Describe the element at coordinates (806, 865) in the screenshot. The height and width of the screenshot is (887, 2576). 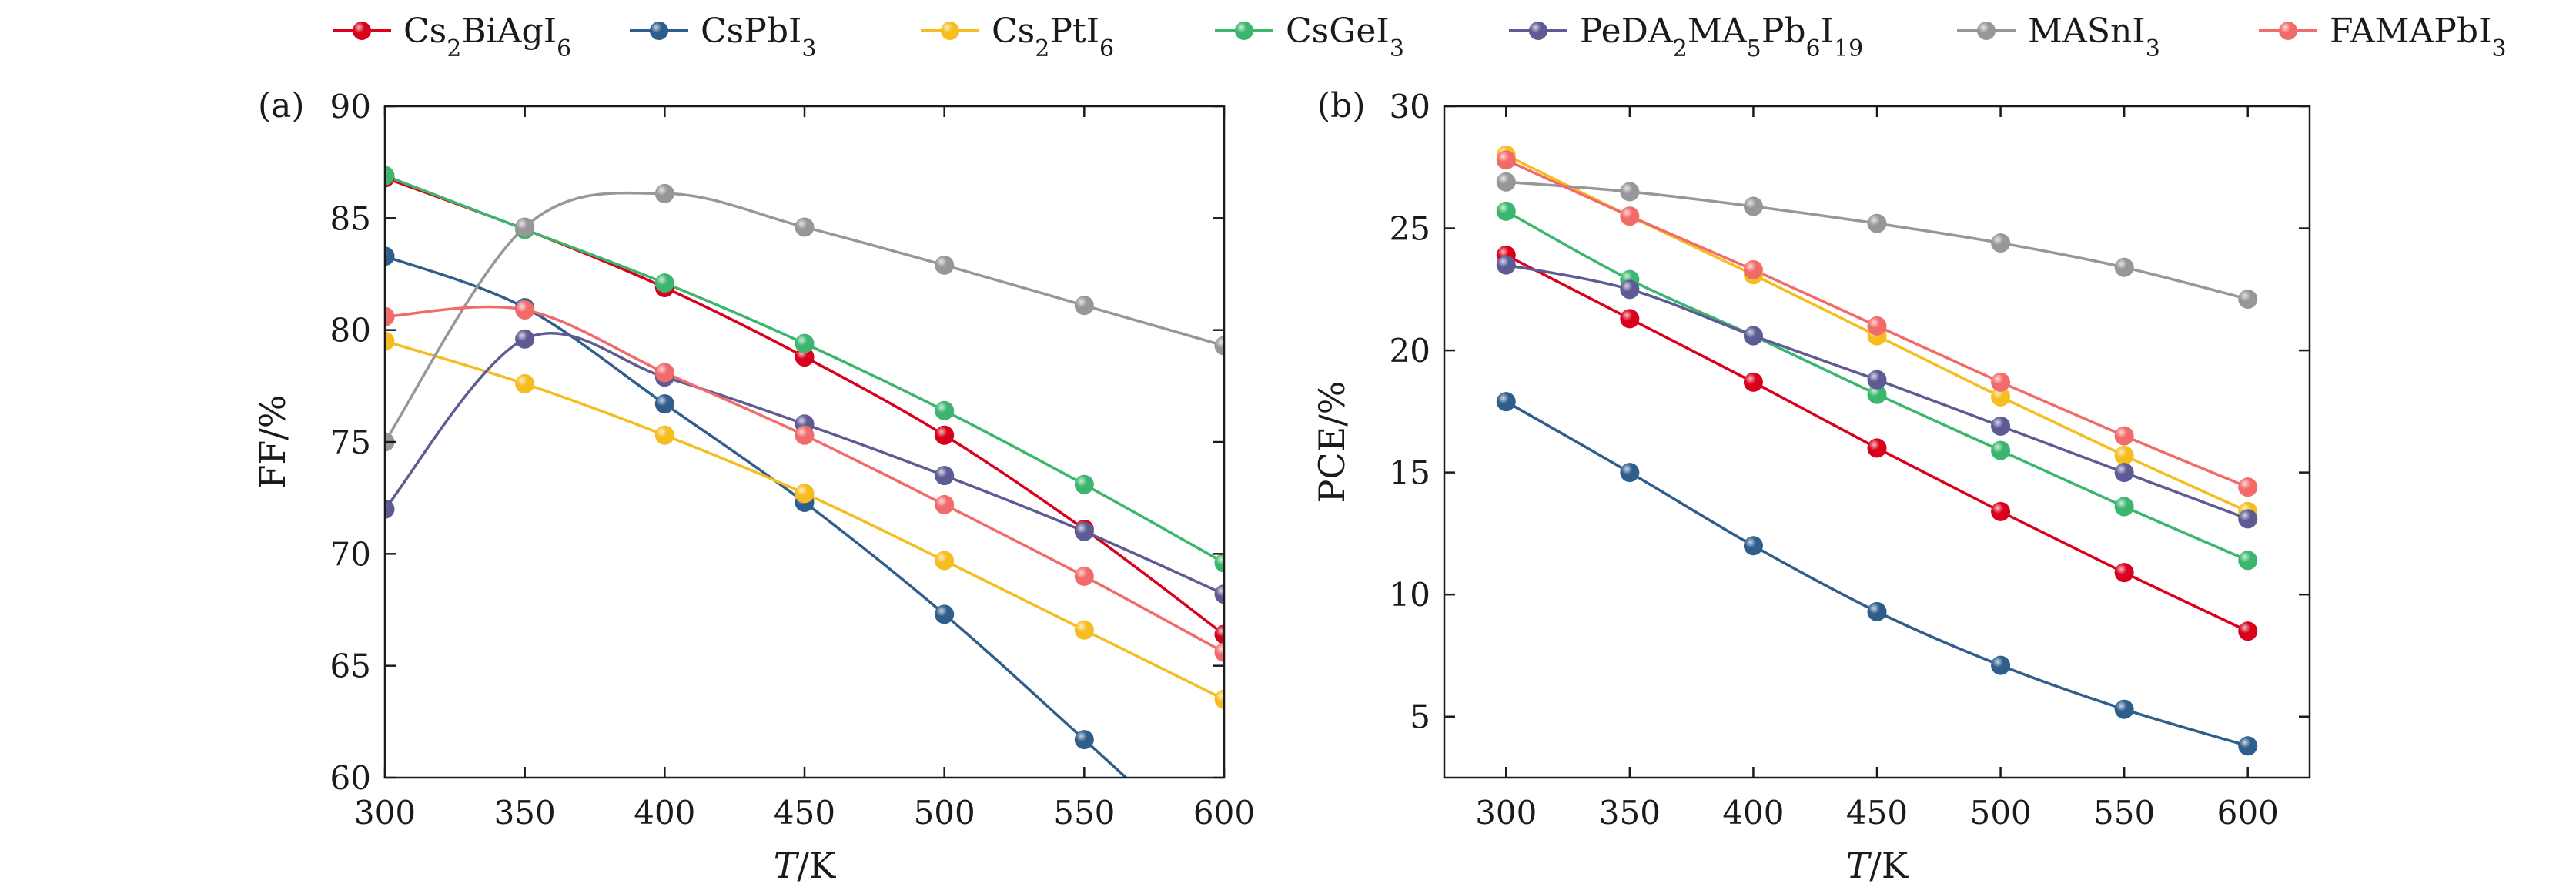
I see `x-axis-label: T/K` at that location.